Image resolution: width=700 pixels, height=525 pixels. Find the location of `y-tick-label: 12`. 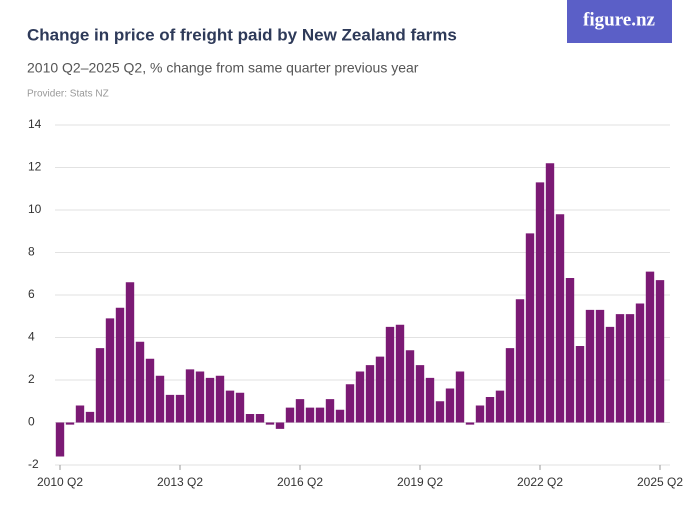

y-tick-label: 12 is located at coordinates (35, 167).